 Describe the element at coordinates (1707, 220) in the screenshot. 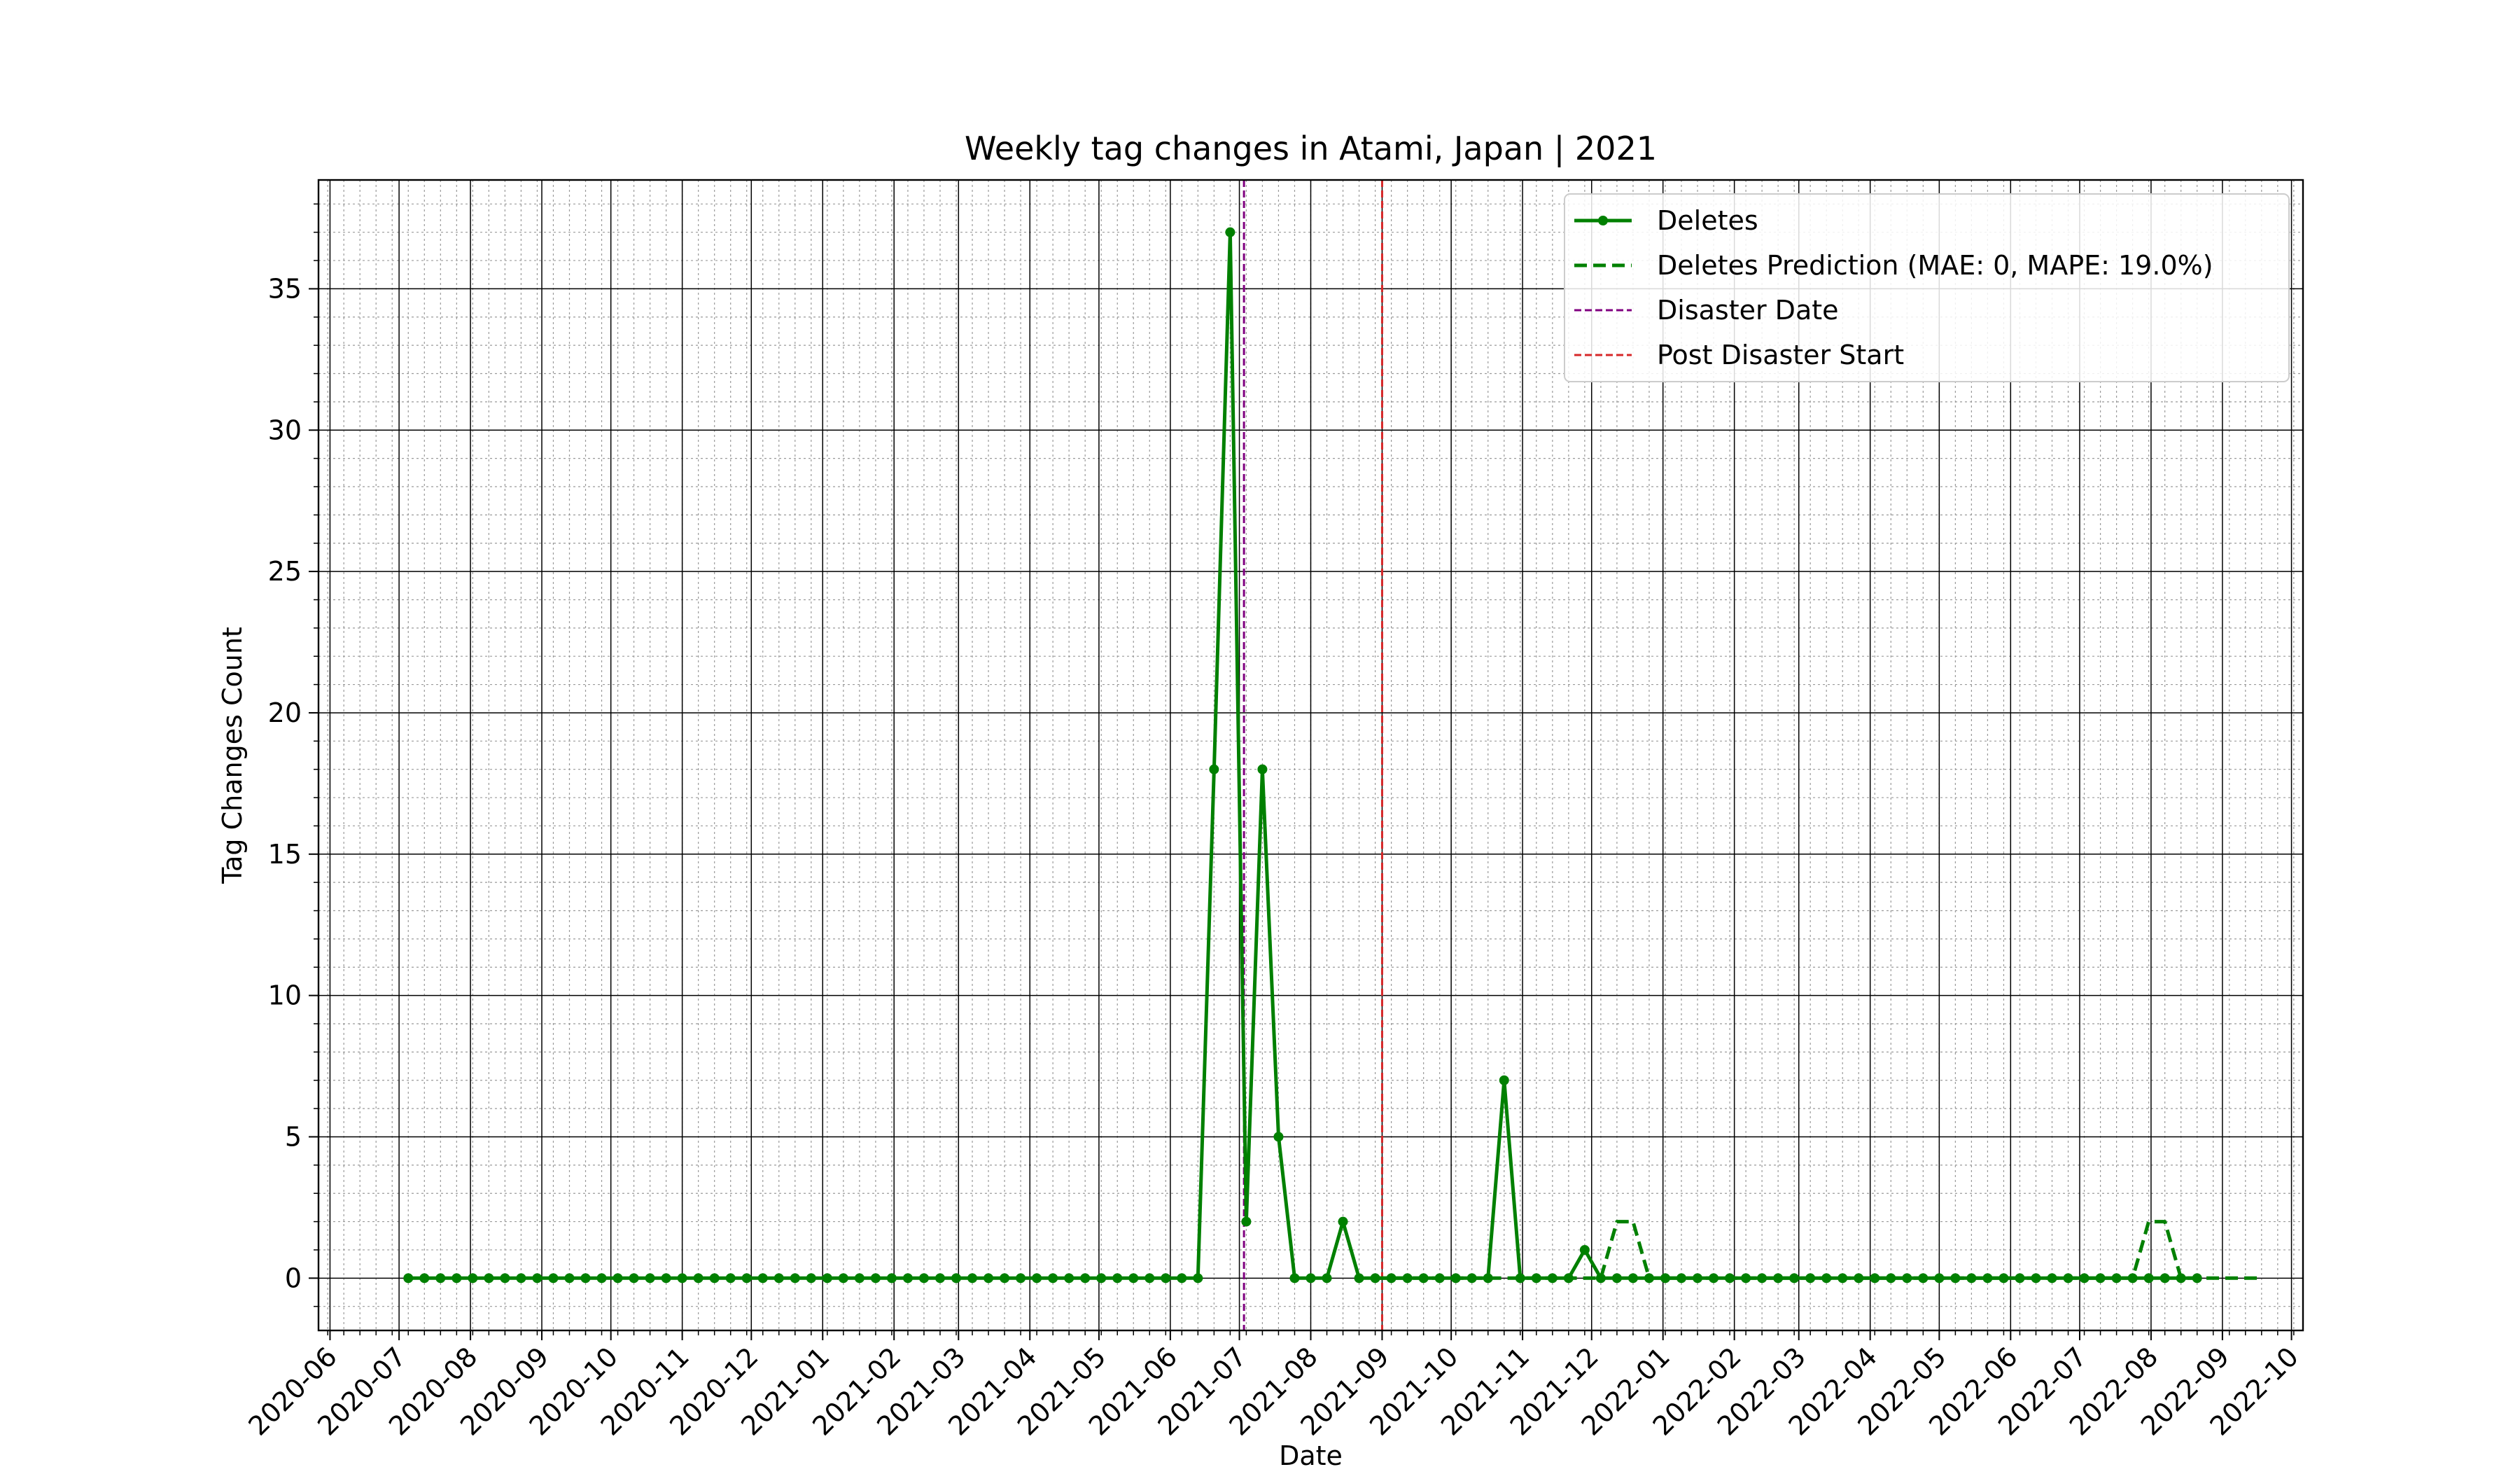

I see `legend-label: Deletes` at that location.